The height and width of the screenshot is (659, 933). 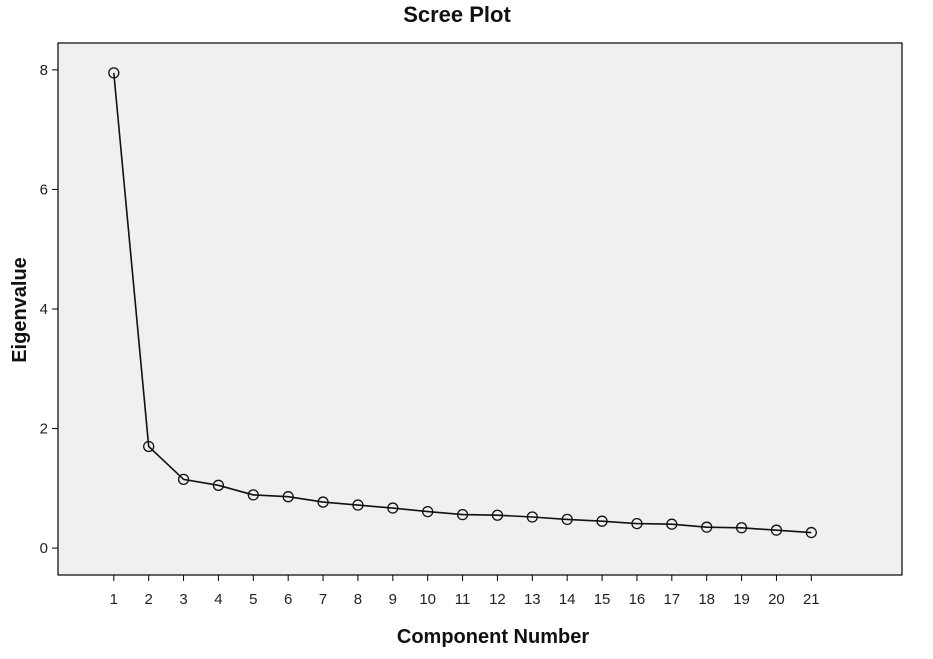 What do you see at coordinates (149, 599) in the screenshot?
I see `x-tick-label: 2` at bounding box center [149, 599].